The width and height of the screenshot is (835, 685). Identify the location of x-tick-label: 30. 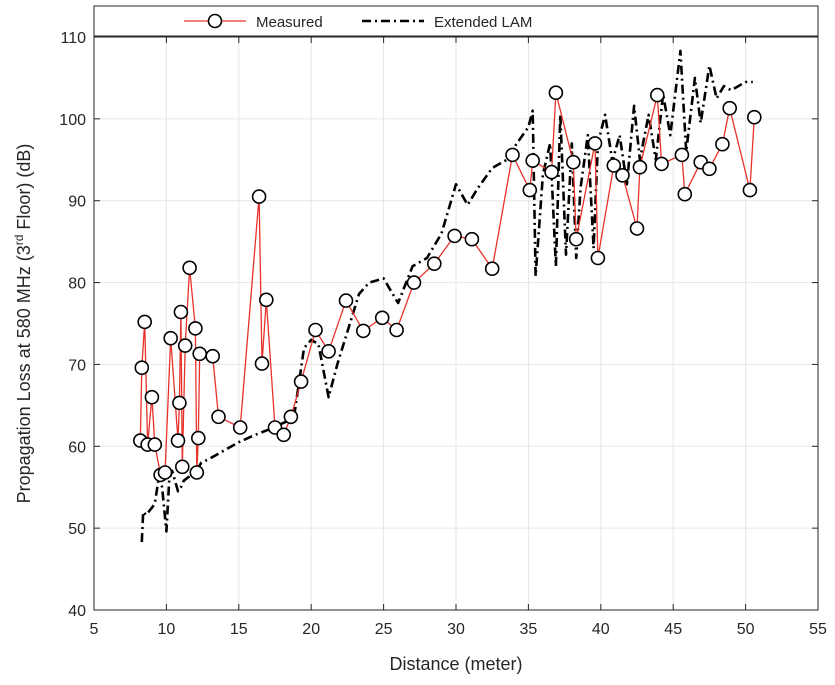
(456, 629).